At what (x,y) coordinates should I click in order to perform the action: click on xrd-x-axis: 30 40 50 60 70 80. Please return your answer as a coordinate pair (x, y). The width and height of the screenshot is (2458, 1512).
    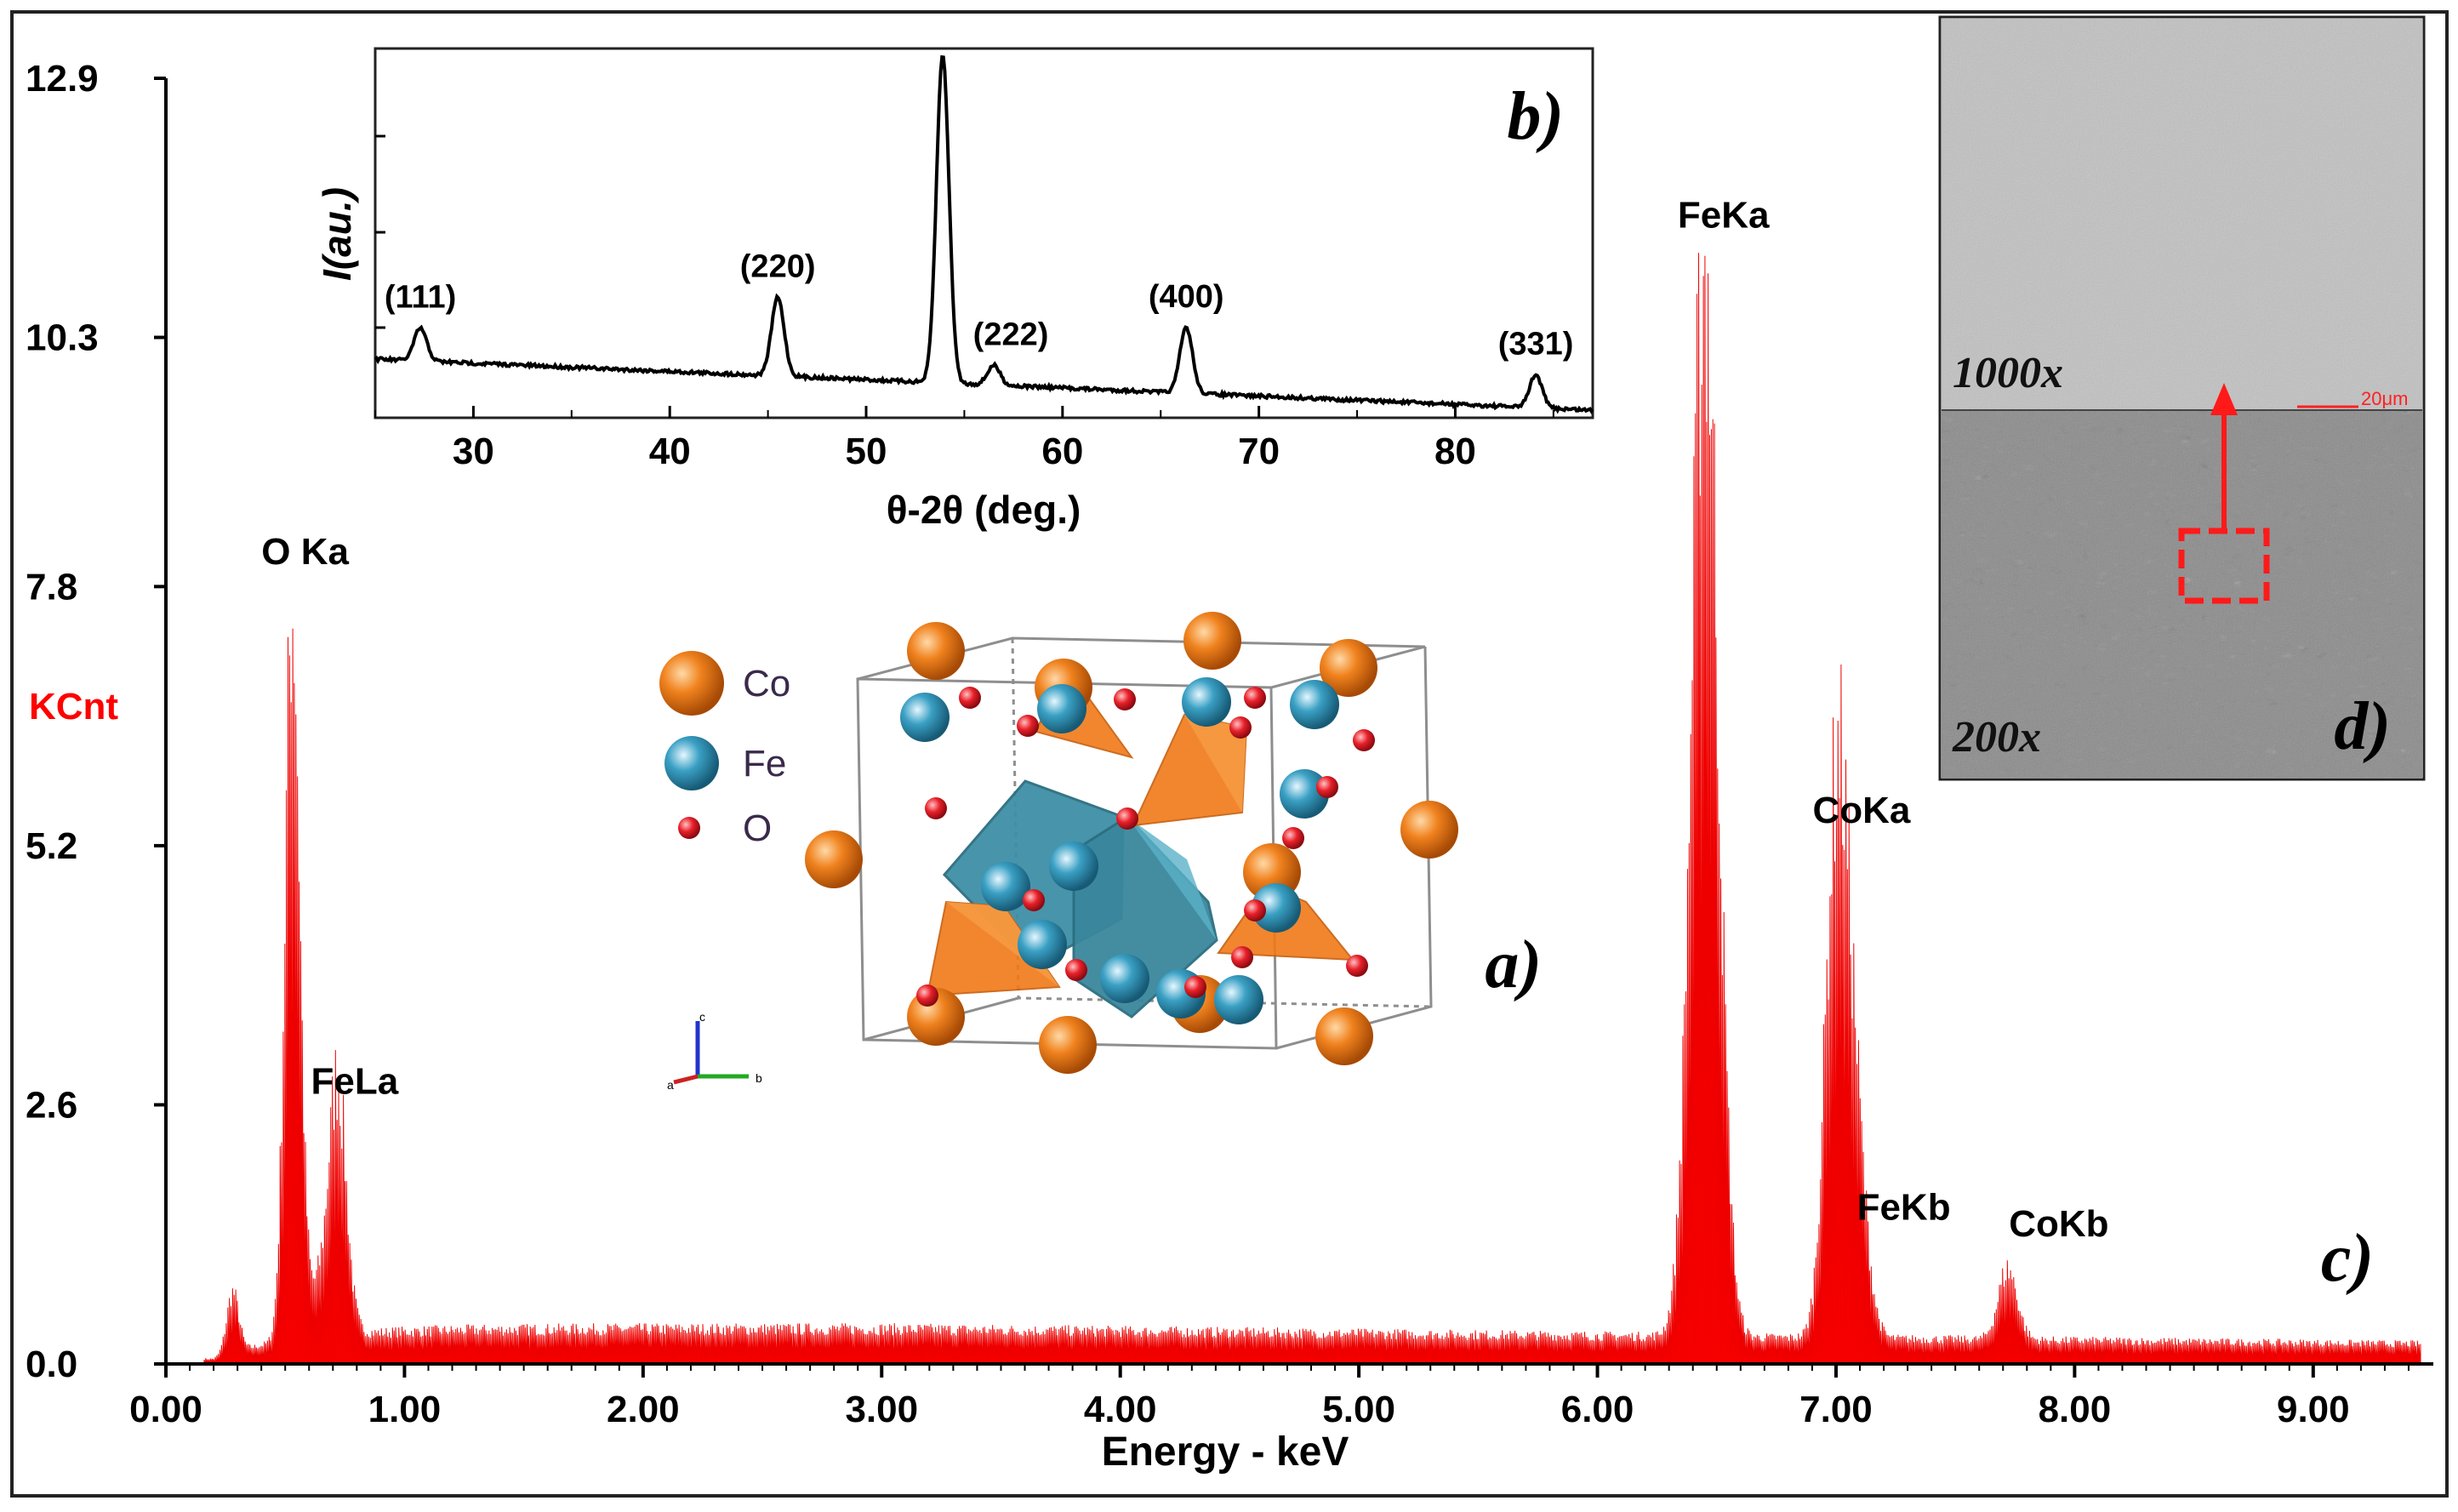
    Looking at the image, I should click on (964, 439).